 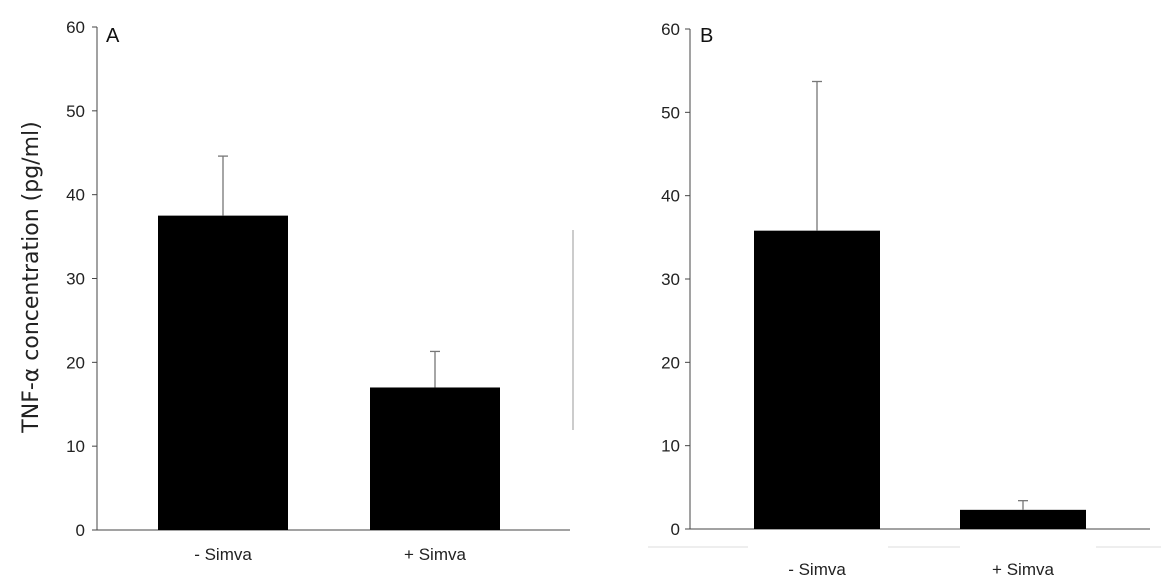 I want to click on panel-label: B, so click(x=706, y=36).